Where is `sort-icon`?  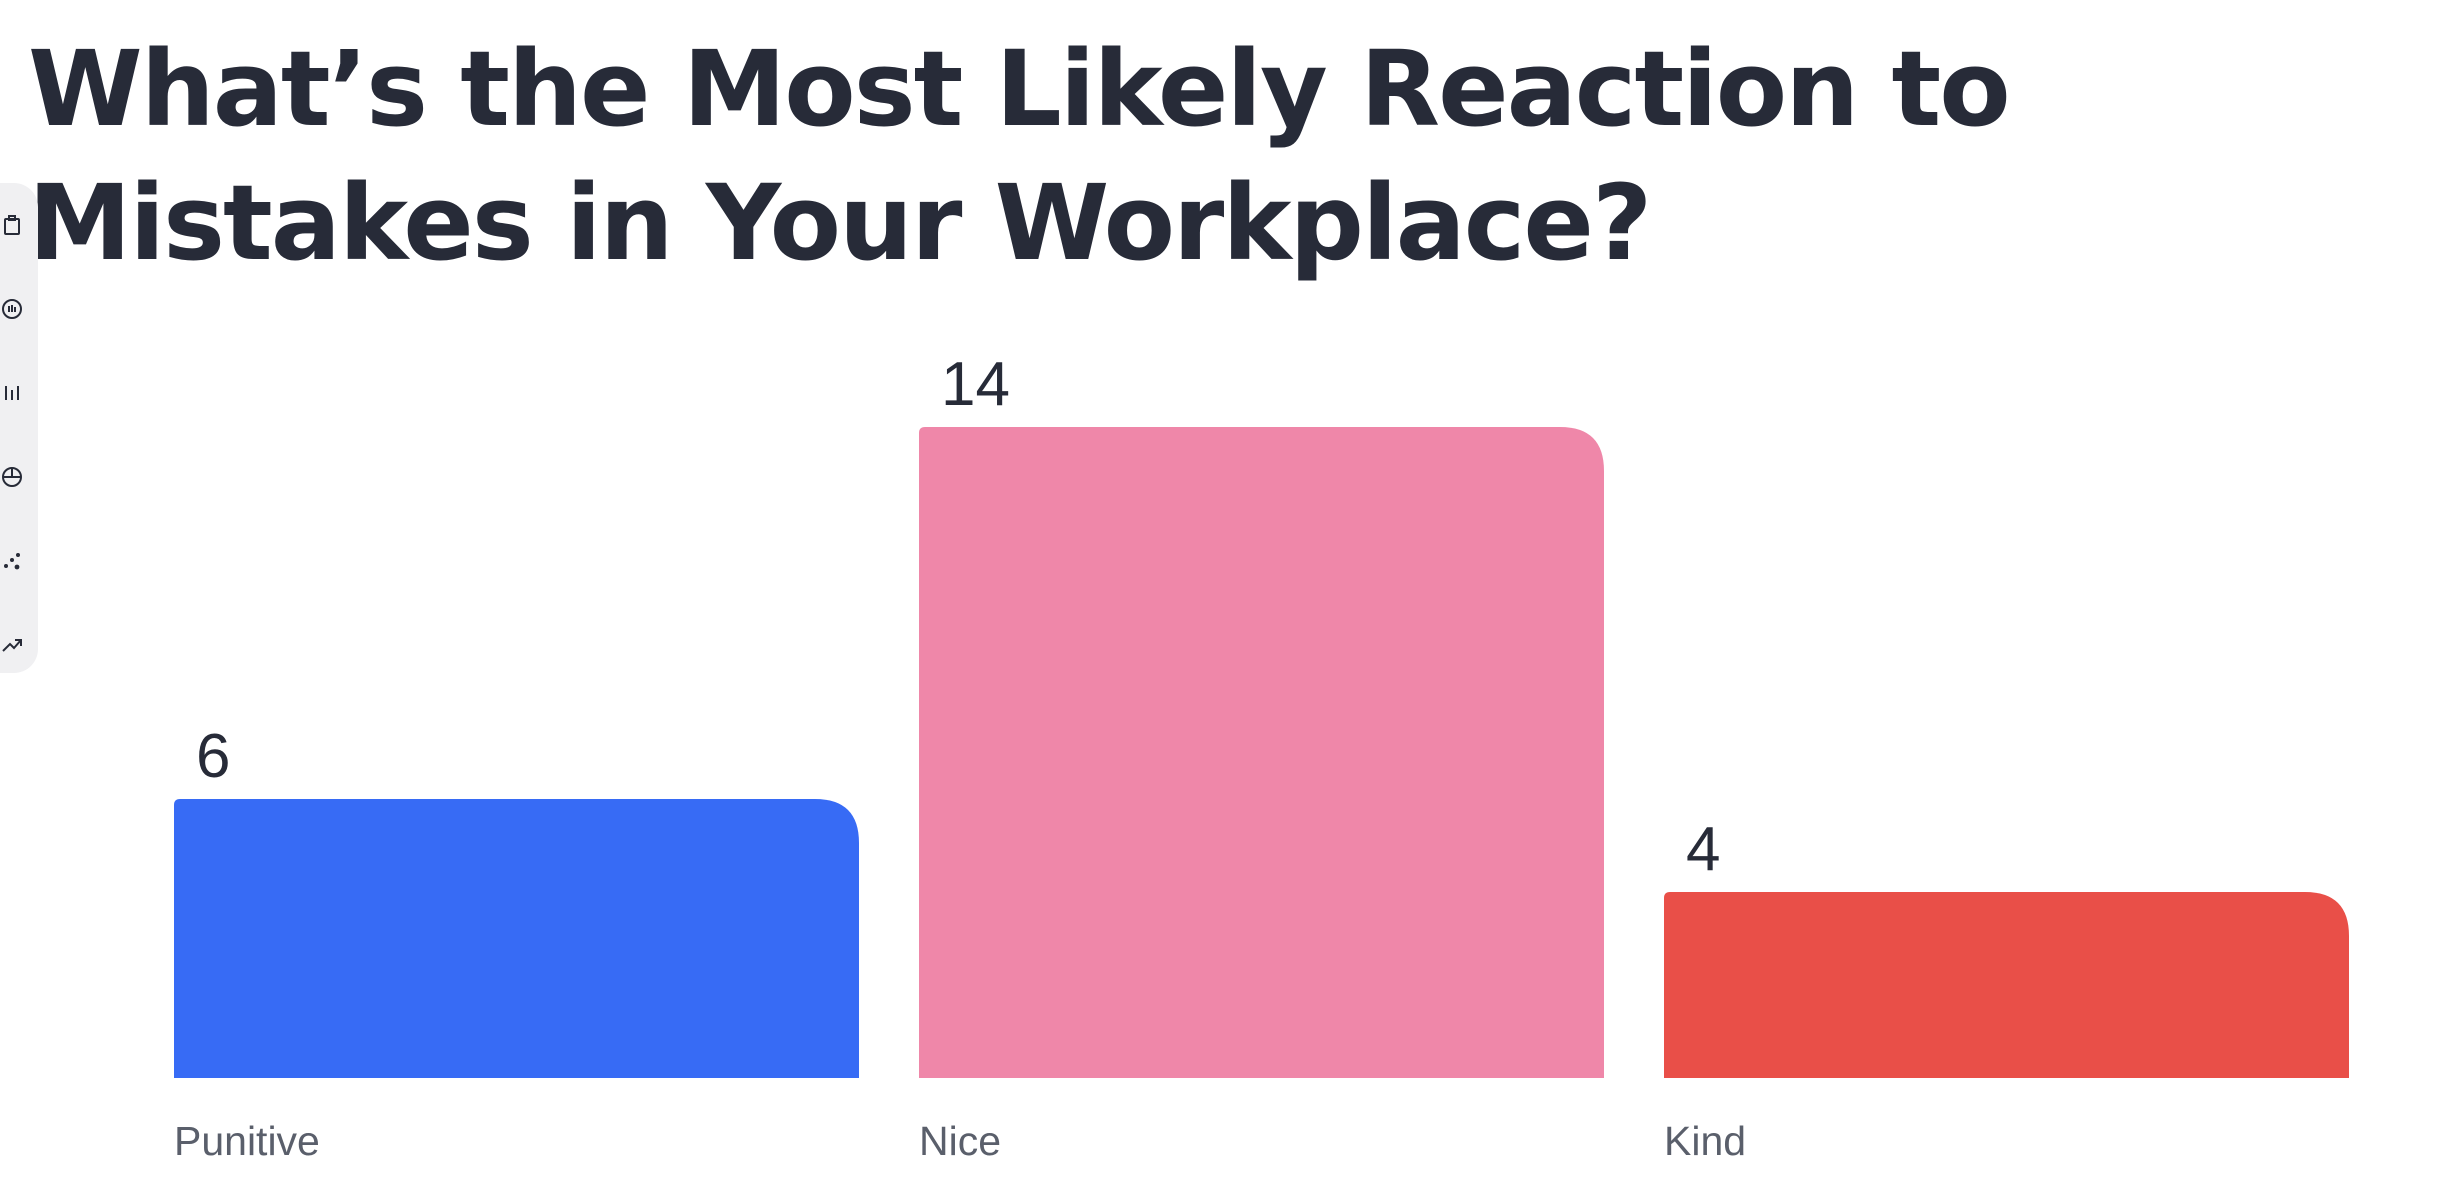 sort-icon is located at coordinates (12, 393).